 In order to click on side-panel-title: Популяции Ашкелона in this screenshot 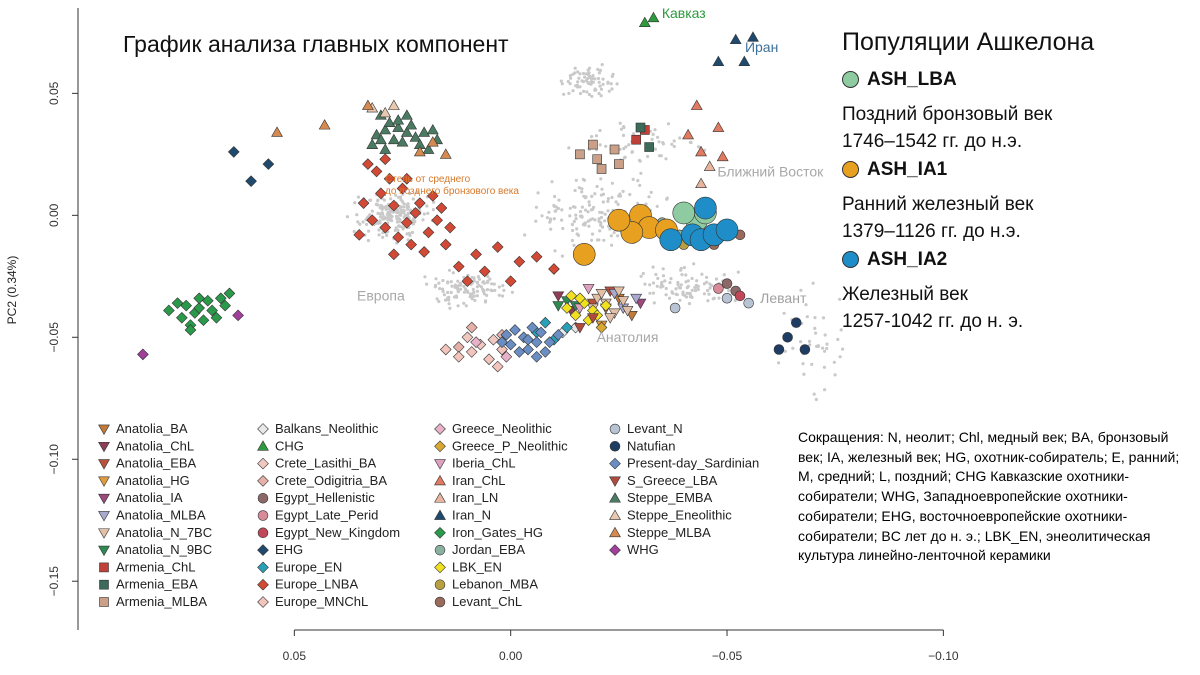, I will do `click(968, 42)`.